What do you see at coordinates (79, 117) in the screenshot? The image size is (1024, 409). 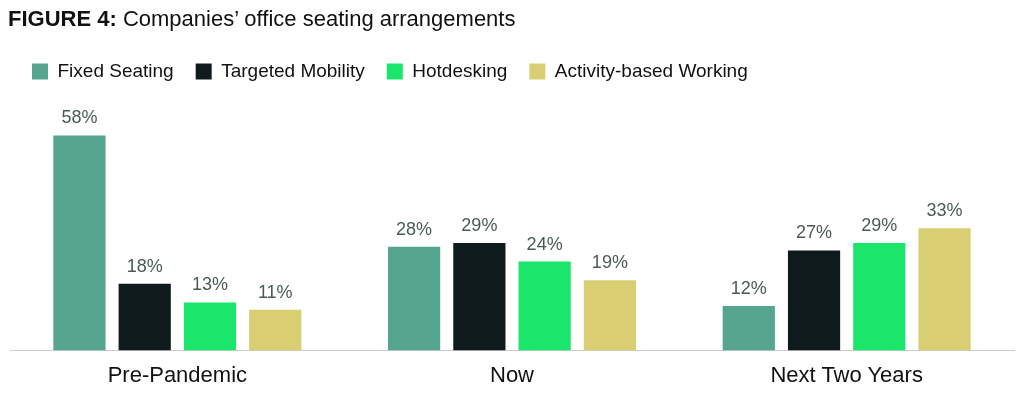 I see `data-label: 58%` at bounding box center [79, 117].